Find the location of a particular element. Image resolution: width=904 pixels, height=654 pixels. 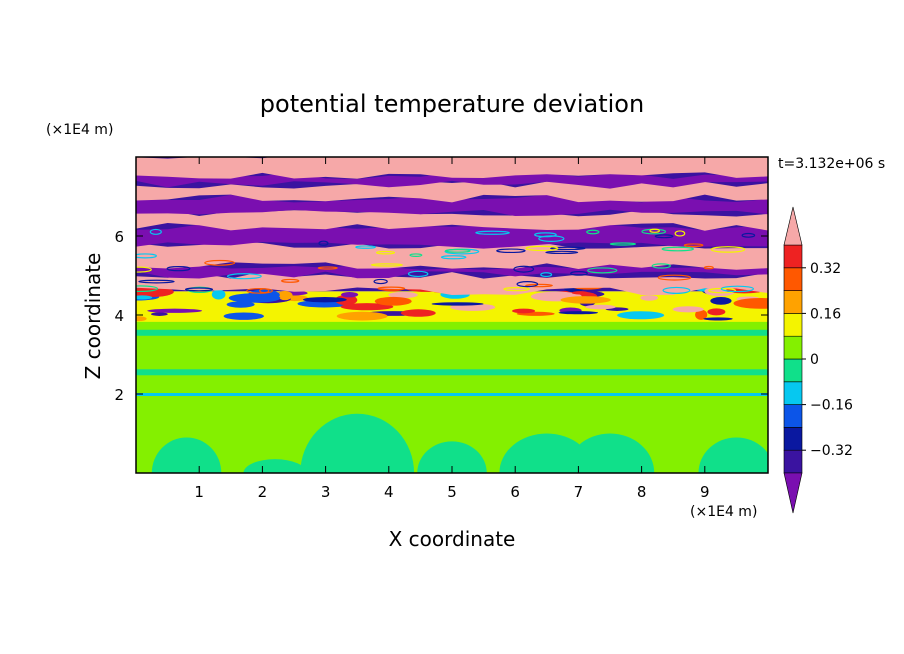

colorbar-tick-label: 0 is located at coordinates (814, 360).